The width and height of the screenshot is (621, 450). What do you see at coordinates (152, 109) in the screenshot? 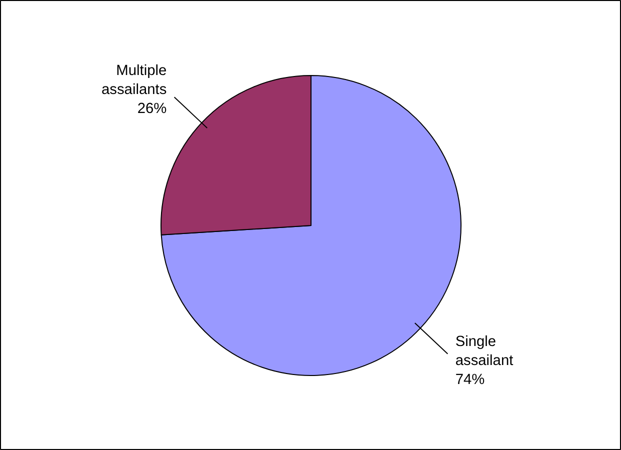
I see `data-label: 26%` at bounding box center [152, 109].